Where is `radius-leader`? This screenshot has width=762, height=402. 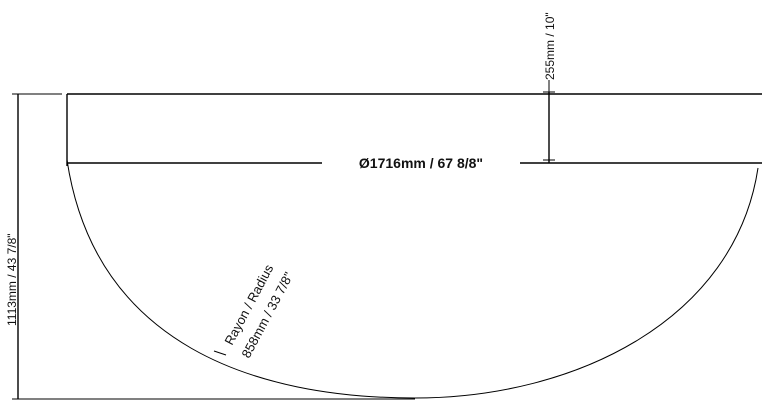
radius-leader is located at coordinates (220, 353).